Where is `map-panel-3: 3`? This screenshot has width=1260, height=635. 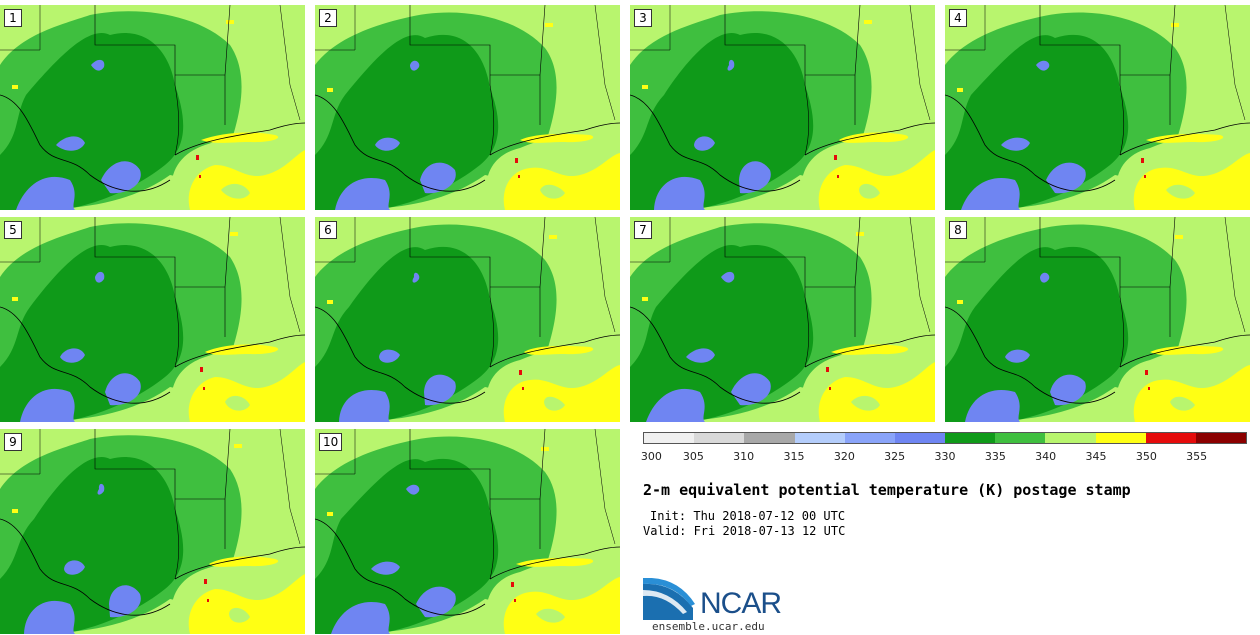 map-panel-3: 3 is located at coordinates (782, 107).